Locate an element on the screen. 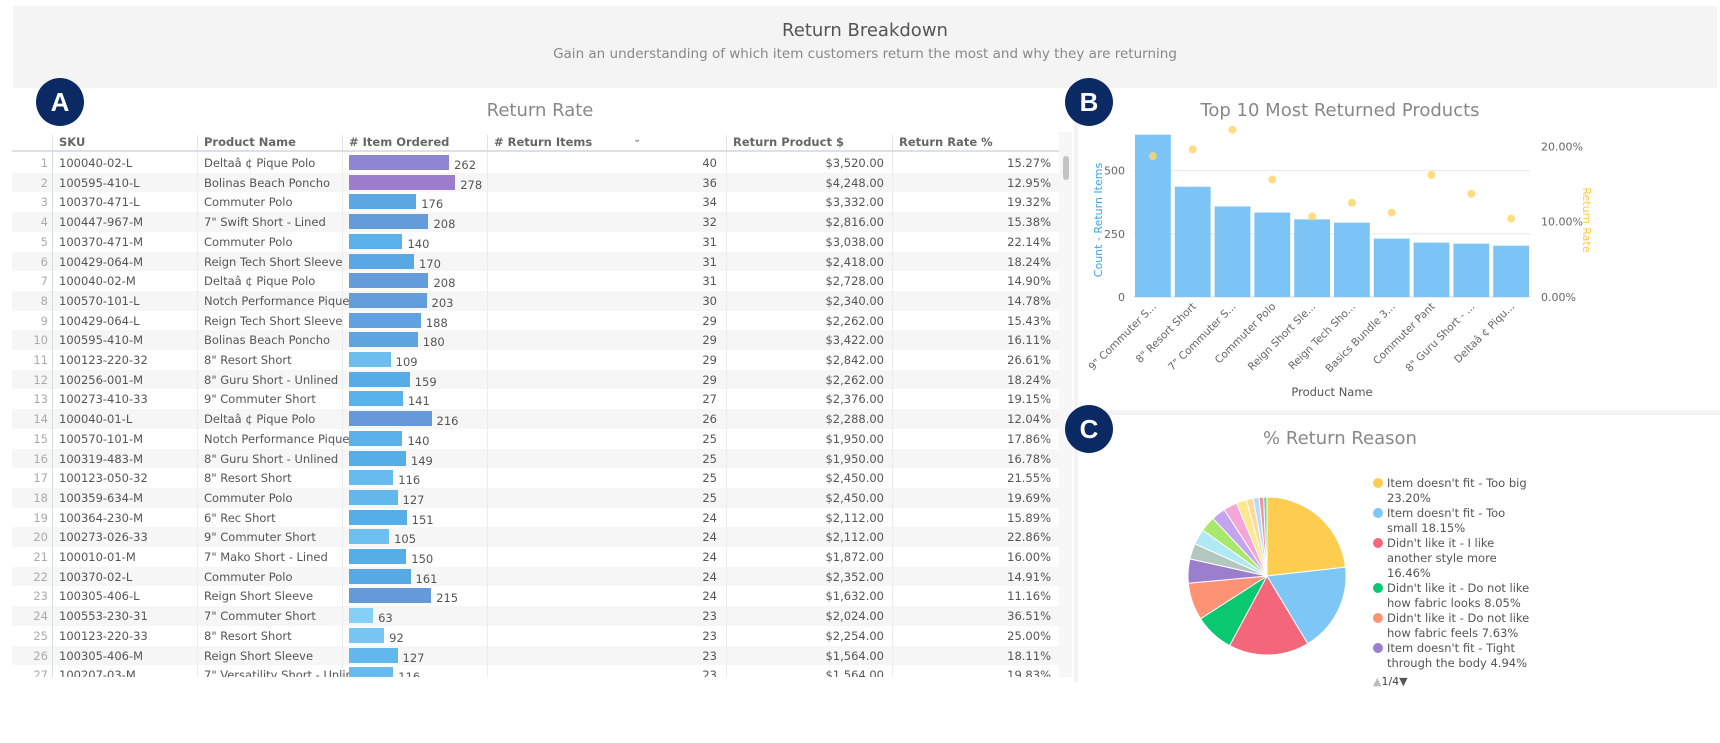 This screenshot has height=743, width=1720. product-name-cell: 8" Guru Short - Unlined is located at coordinates (271, 379).